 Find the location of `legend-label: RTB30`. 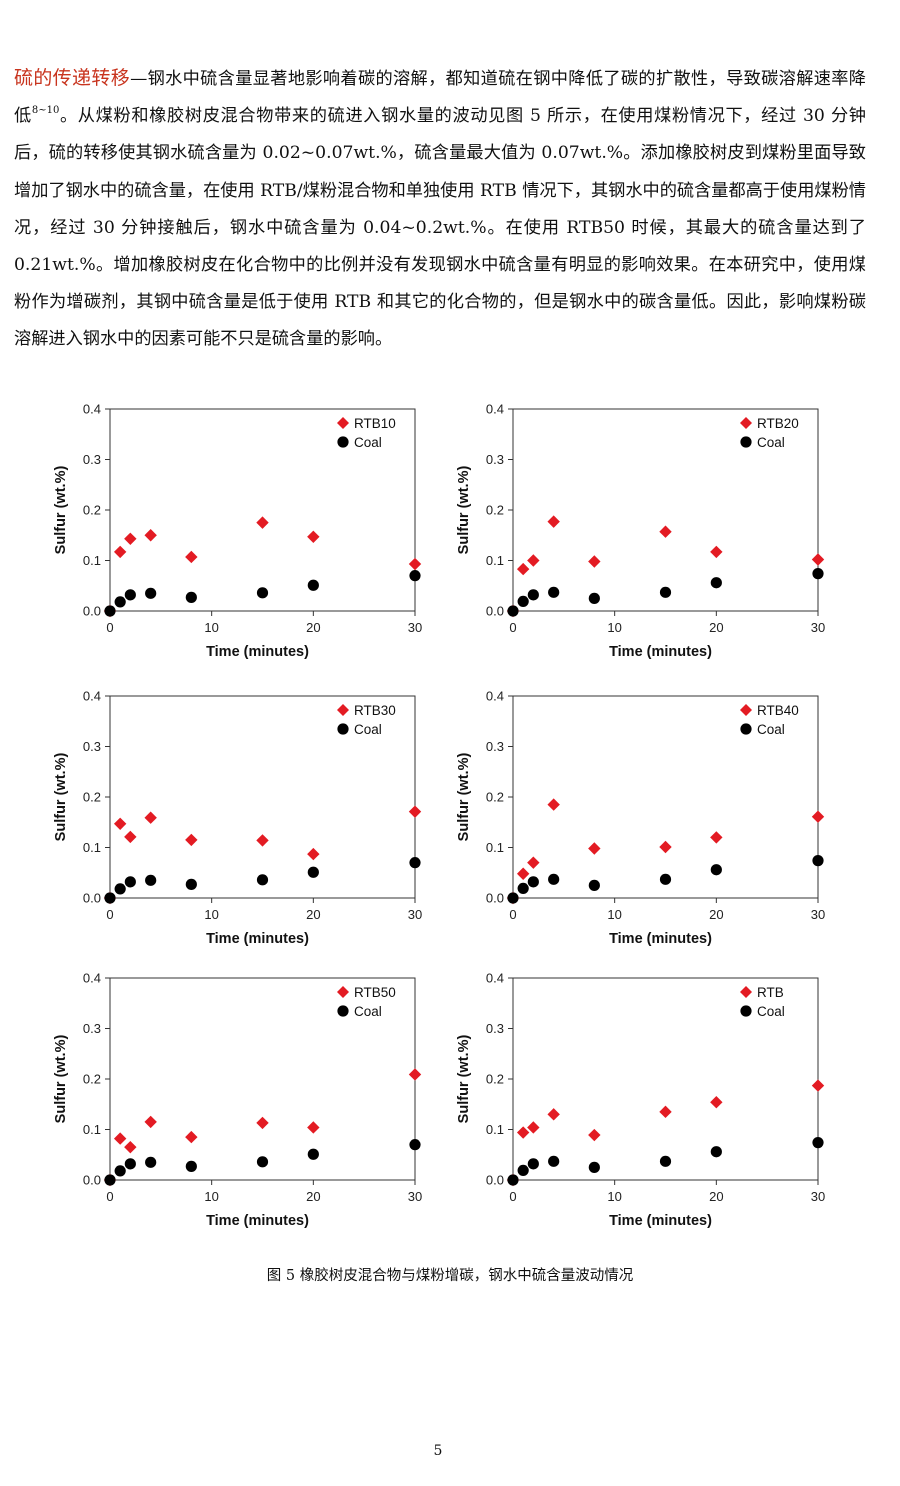

legend-label: RTB30 is located at coordinates (375, 710).